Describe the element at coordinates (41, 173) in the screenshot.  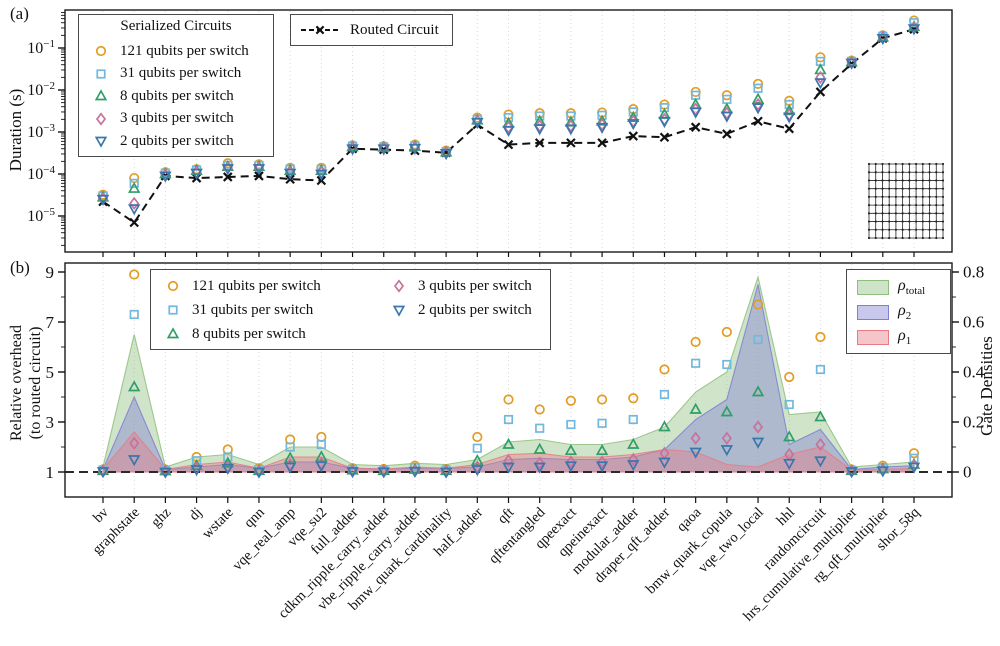
I see `svg-text: 10⁻⁴` at that location.